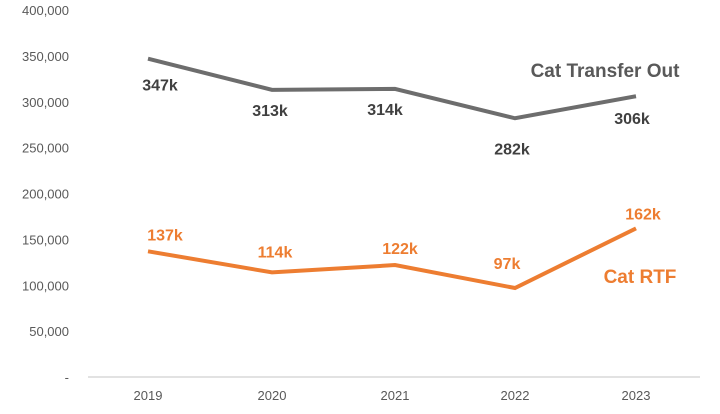 This screenshot has height=414, width=720. I want to click on x-tick-label: 2021, so click(395, 395).